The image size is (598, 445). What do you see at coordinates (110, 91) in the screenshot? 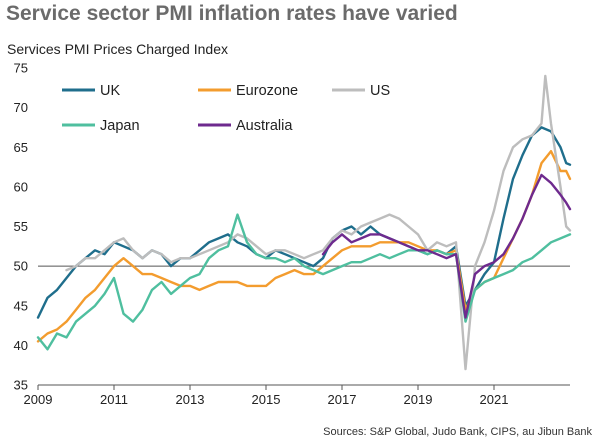
I see `legend-label: UK` at bounding box center [110, 91].